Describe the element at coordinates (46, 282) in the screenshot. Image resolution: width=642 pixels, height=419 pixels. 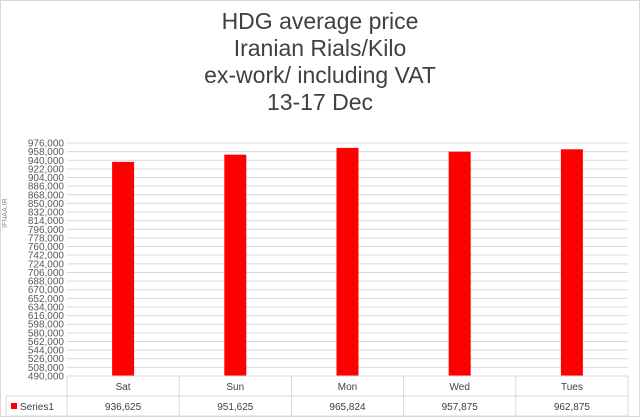
I see `y-tick-label: 688,000` at that location.